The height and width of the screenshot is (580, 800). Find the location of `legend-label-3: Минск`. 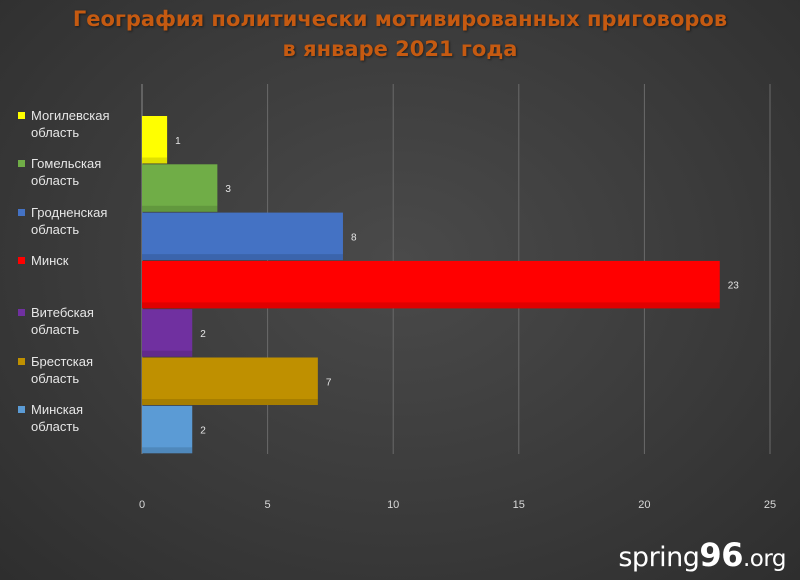

legend-label-3: Минск is located at coordinates (50, 260).